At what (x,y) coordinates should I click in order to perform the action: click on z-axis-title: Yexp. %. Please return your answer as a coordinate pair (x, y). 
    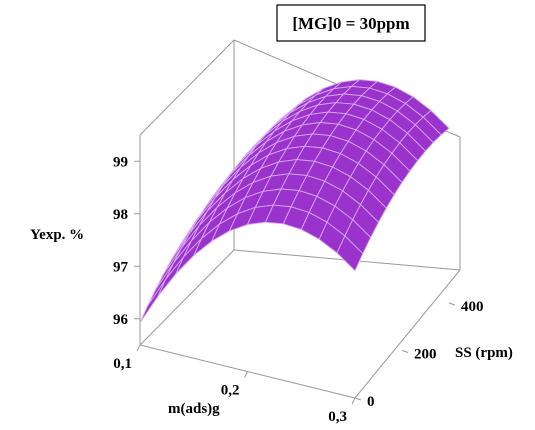
    Looking at the image, I should click on (57, 235).